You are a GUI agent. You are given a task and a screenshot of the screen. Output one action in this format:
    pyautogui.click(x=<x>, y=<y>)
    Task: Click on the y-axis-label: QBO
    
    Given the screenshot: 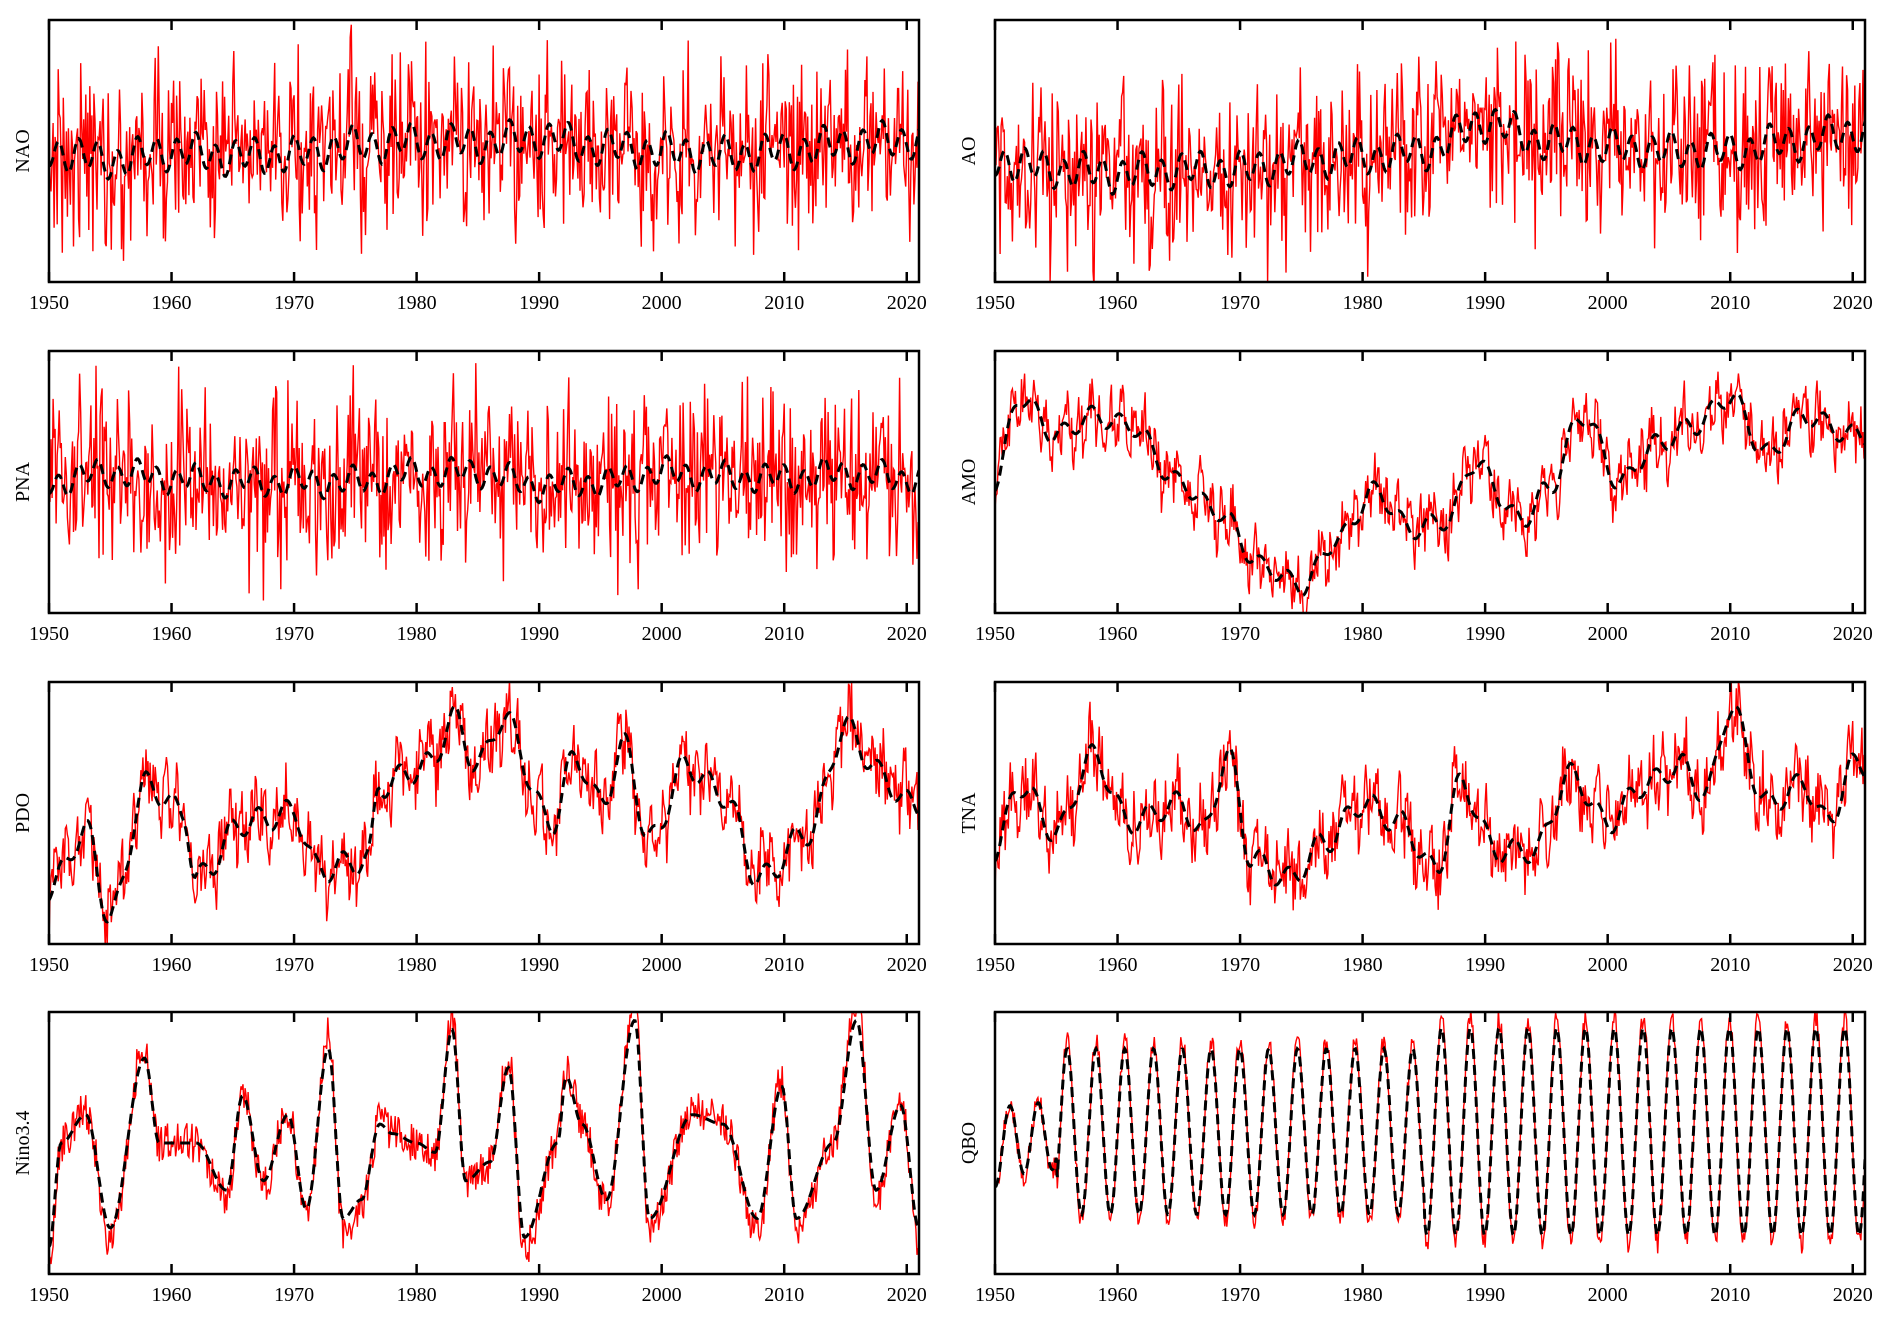 What is the action you would take?
    pyautogui.click(x=969, y=1143)
    